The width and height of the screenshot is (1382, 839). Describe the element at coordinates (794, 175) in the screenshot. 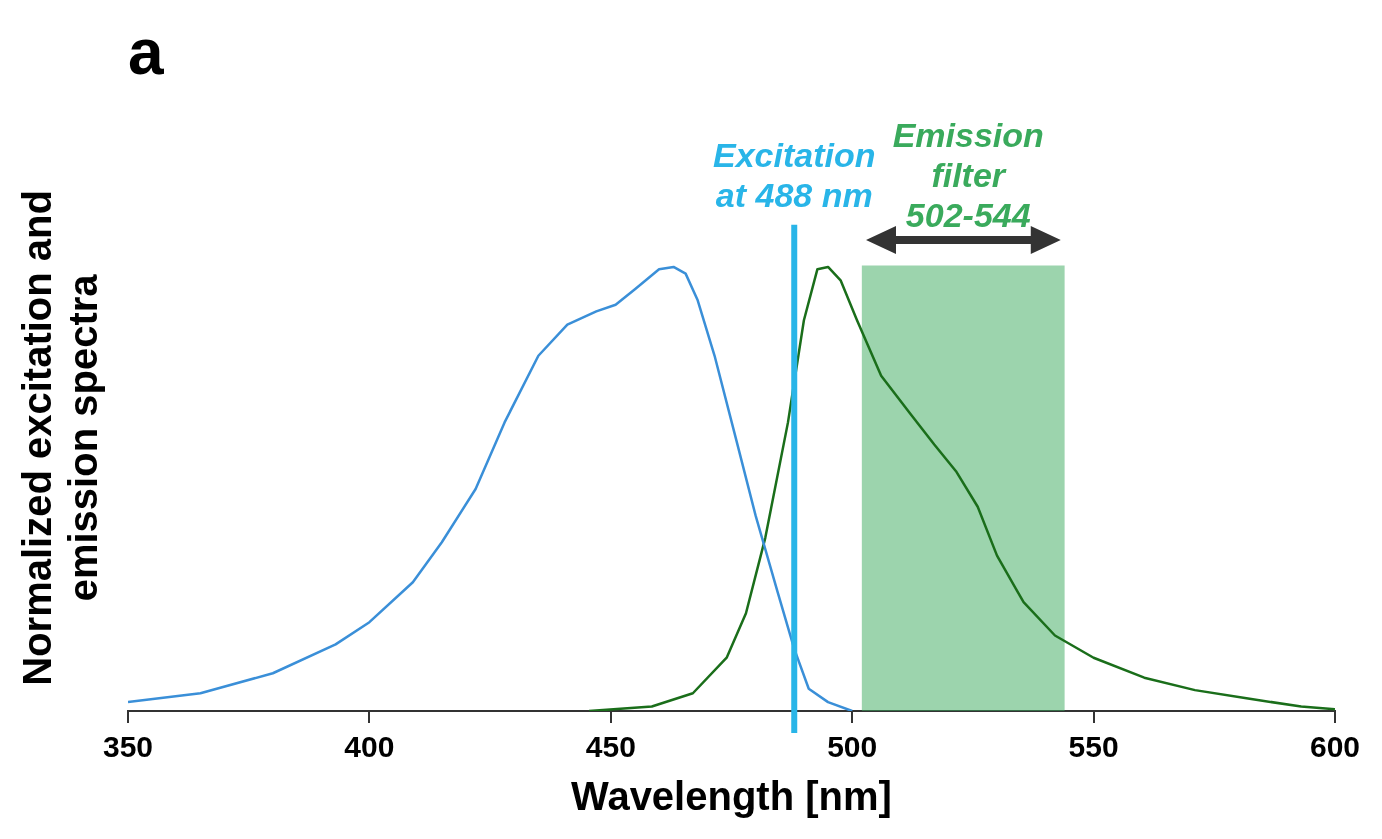

I see `ref-line-label: Excitation at 488 nm` at that location.